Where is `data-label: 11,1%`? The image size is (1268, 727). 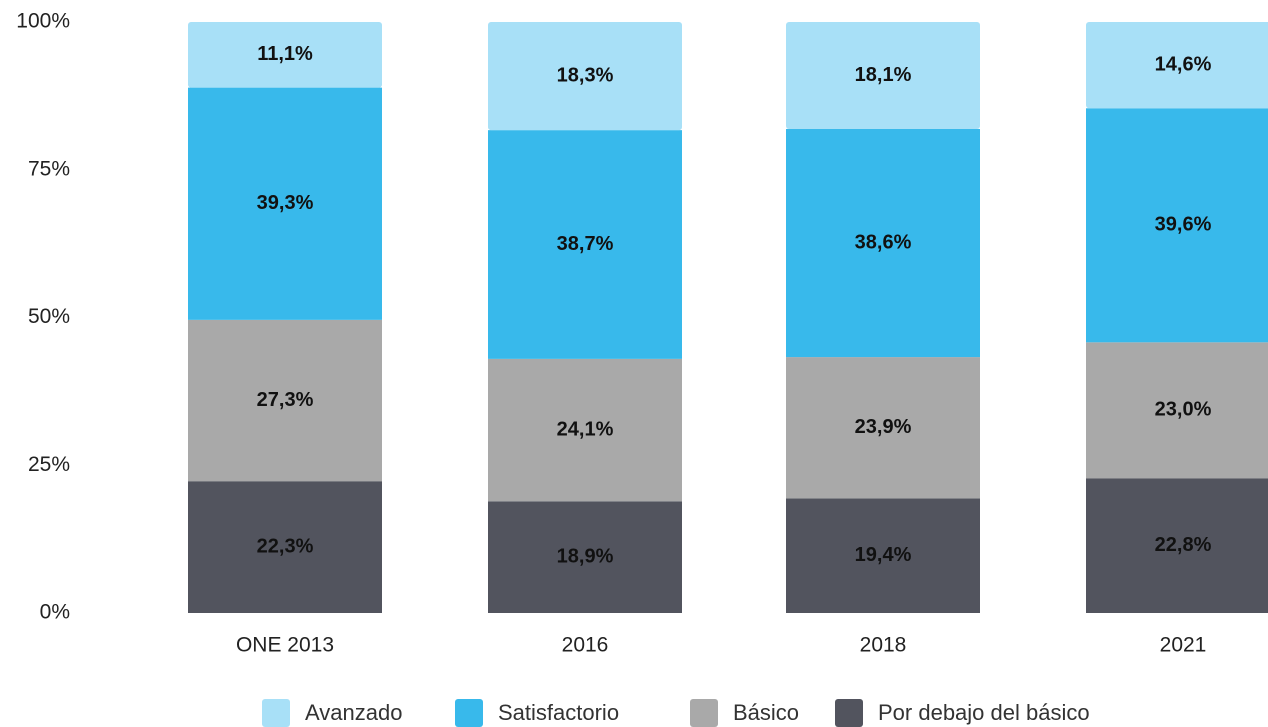
data-label: 11,1% is located at coordinates (285, 54).